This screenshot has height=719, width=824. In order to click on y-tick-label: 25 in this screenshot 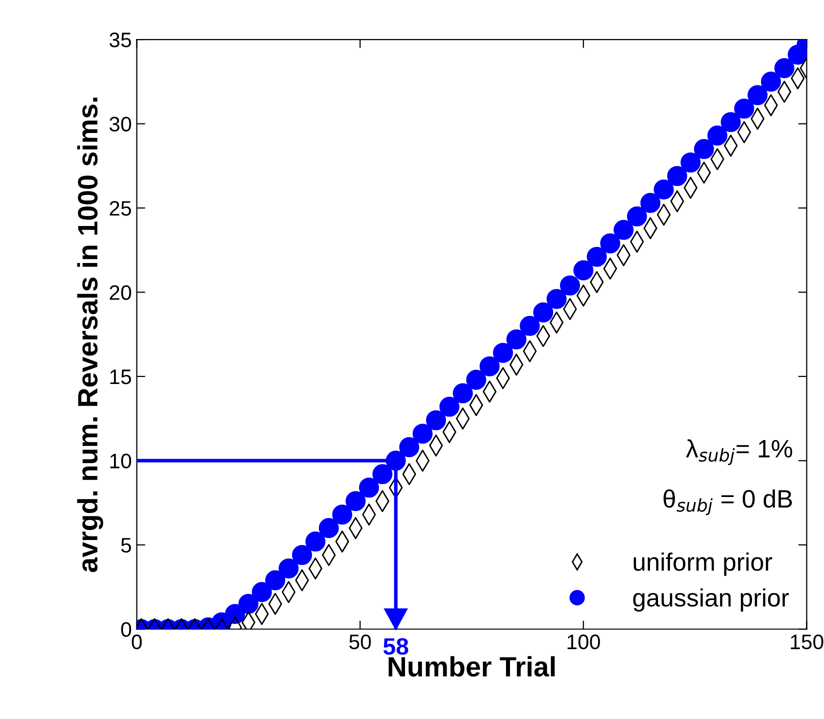, I will do `click(121, 208)`.